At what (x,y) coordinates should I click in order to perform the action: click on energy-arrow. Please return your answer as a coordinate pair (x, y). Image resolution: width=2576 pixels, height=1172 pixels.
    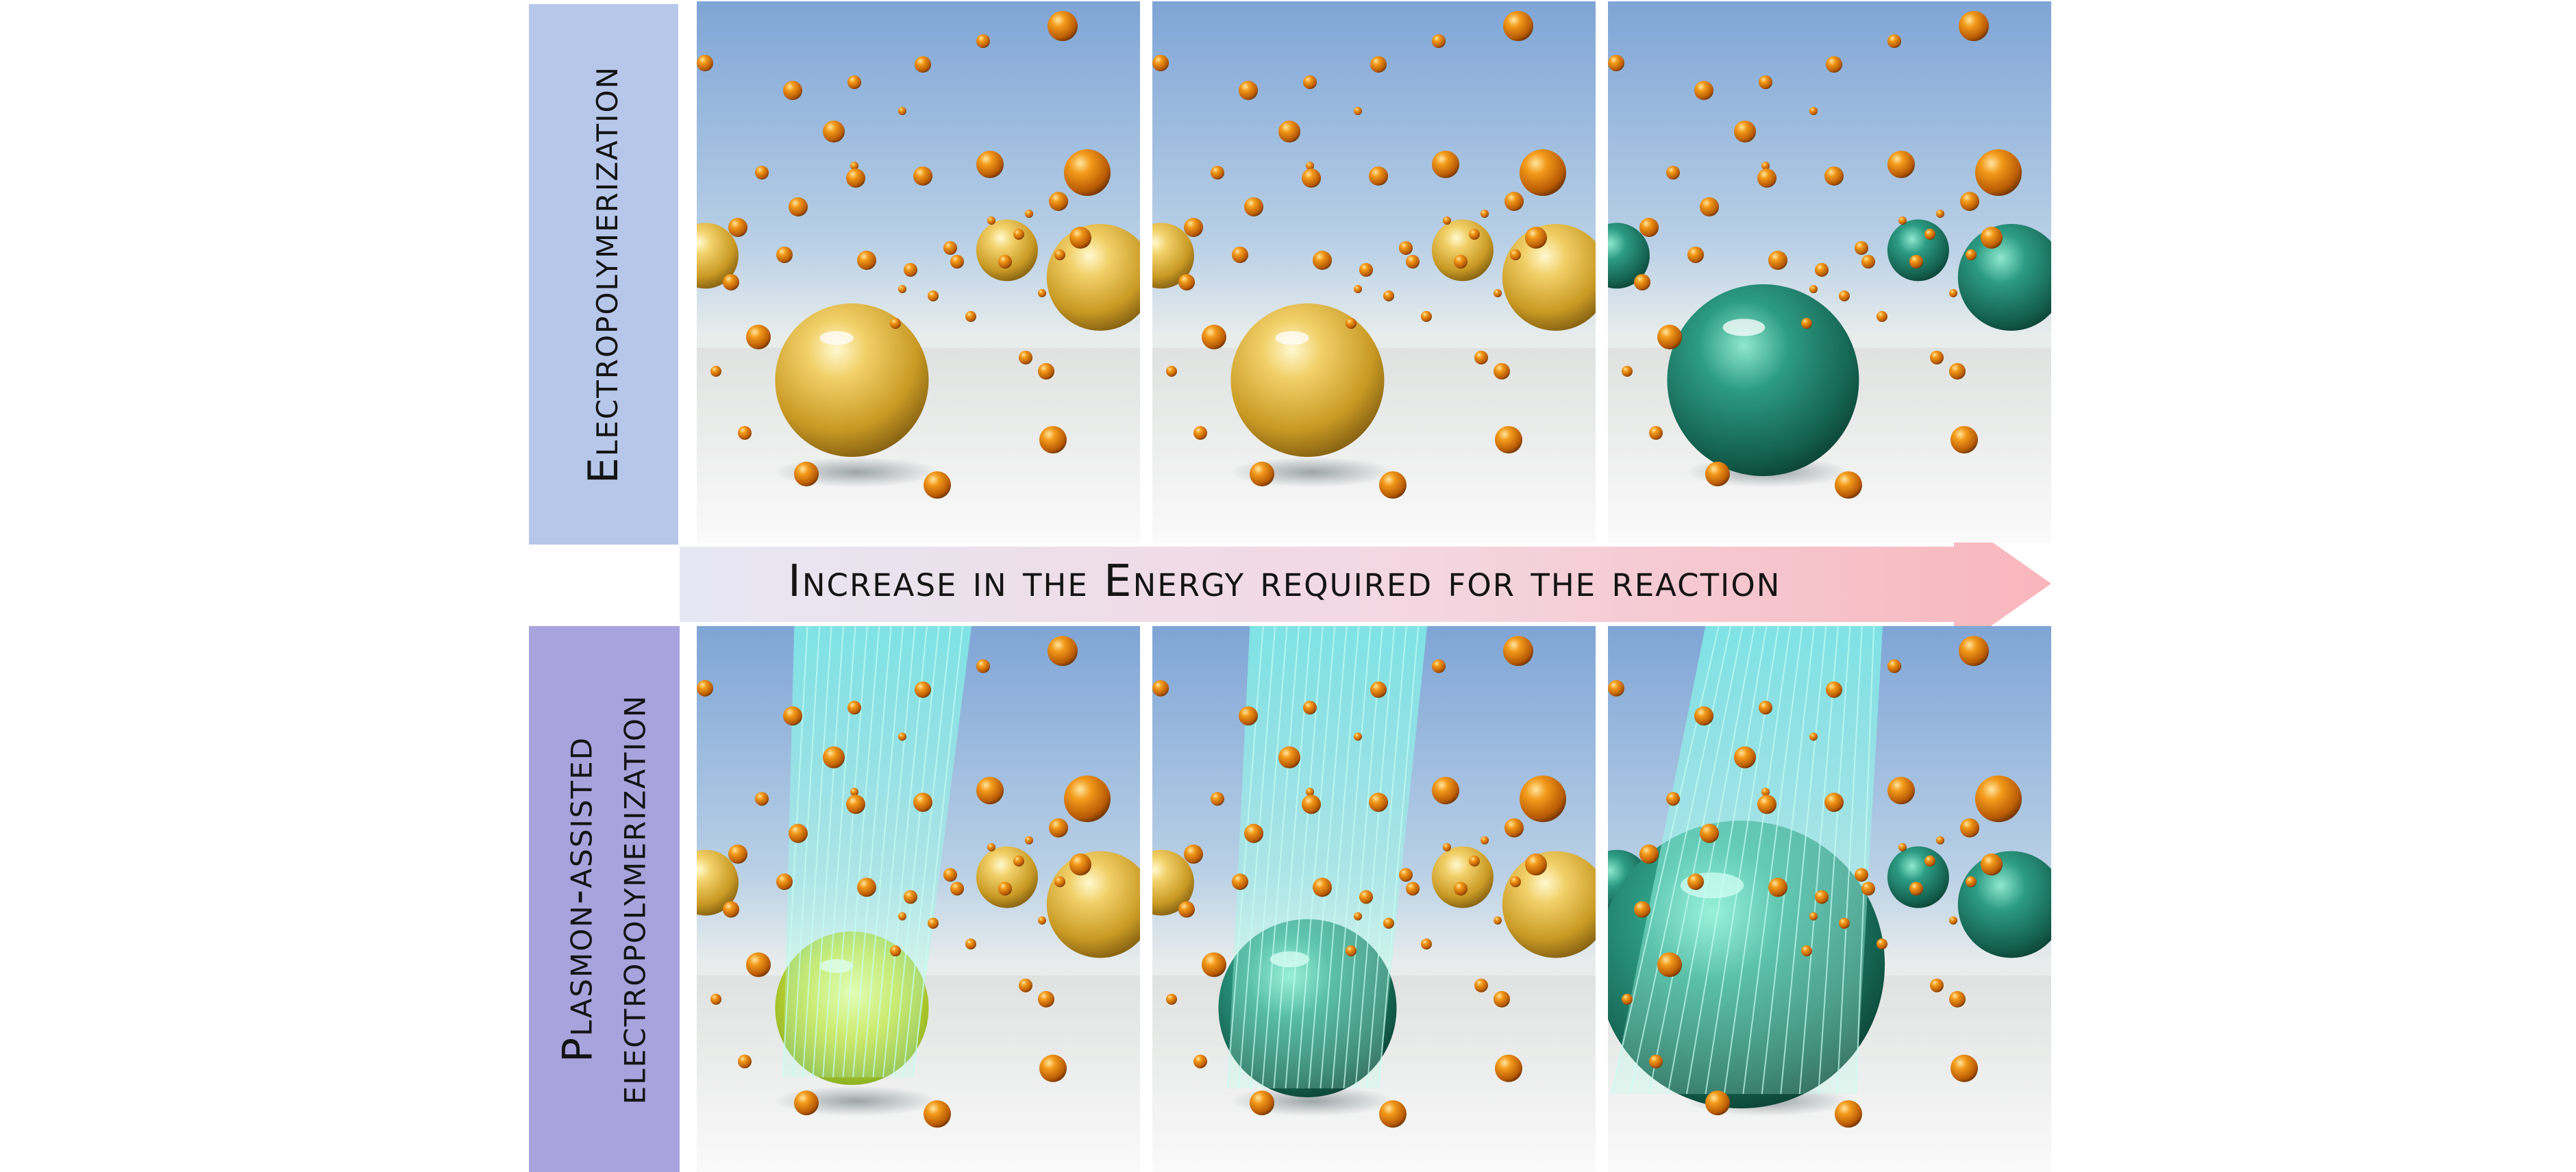
    Looking at the image, I should click on (1365, 584).